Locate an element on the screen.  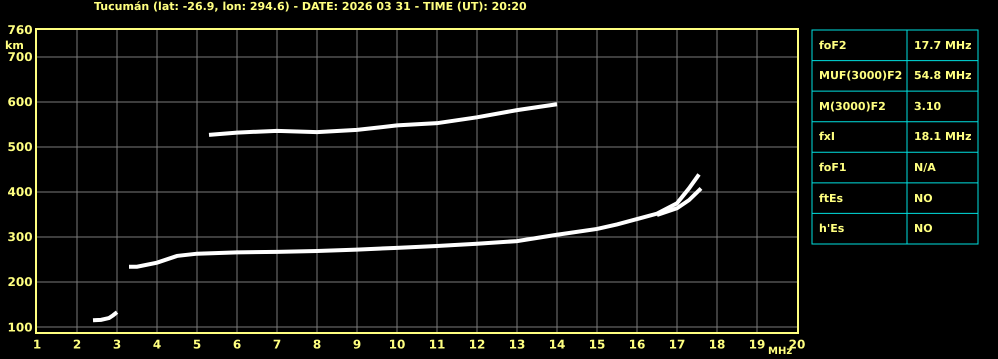
text: foF1 is located at coordinates (833, 167).